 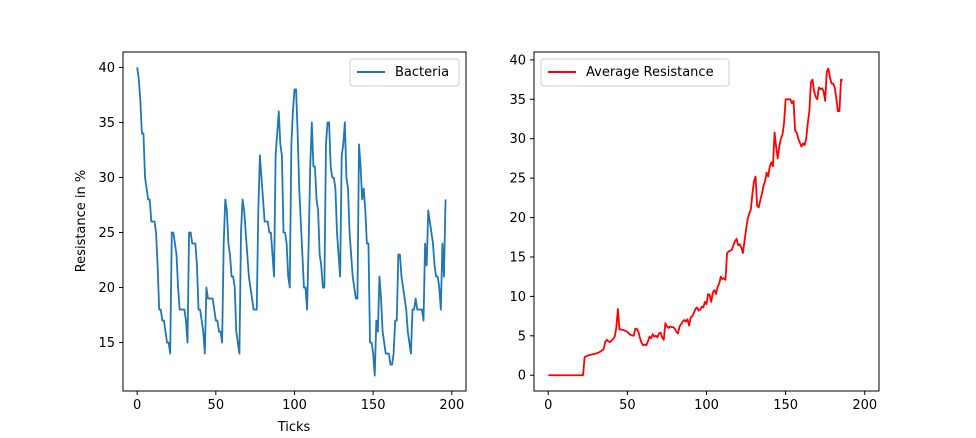 I want to click on right-chart-y-tick-label: 30, so click(x=517, y=139).